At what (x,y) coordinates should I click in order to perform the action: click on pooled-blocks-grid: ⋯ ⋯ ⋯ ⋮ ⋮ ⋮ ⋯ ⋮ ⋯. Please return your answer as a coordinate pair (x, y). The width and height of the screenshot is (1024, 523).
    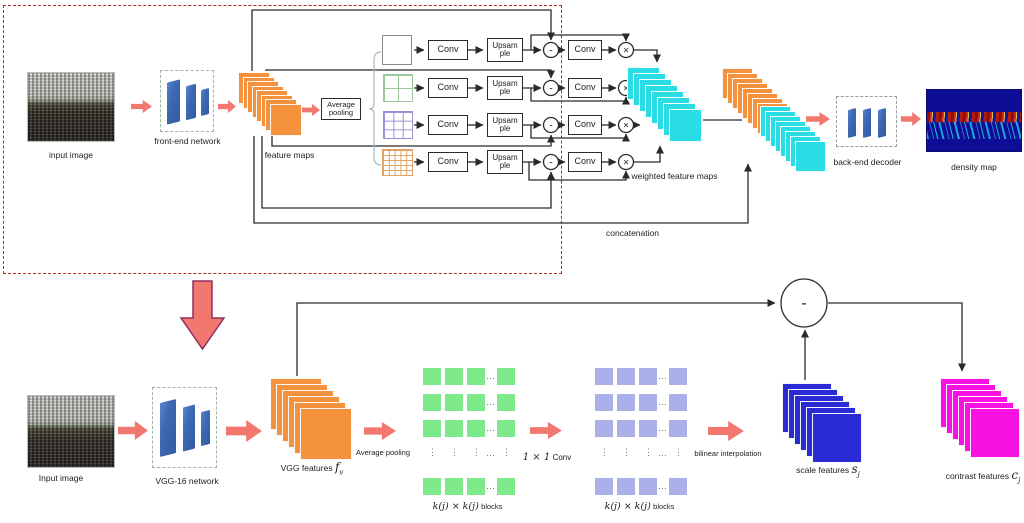
    Looking at the image, I should click on (470, 433).